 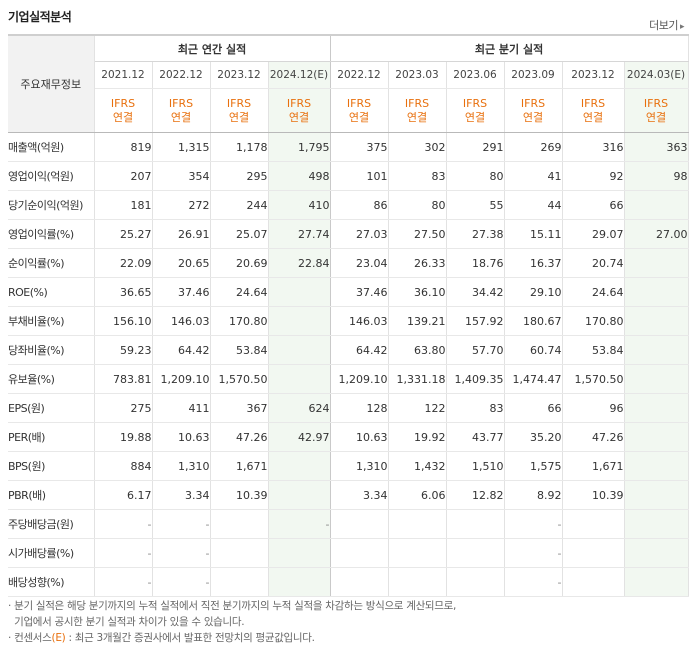 I want to click on table-cell: 244, so click(x=239, y=205).